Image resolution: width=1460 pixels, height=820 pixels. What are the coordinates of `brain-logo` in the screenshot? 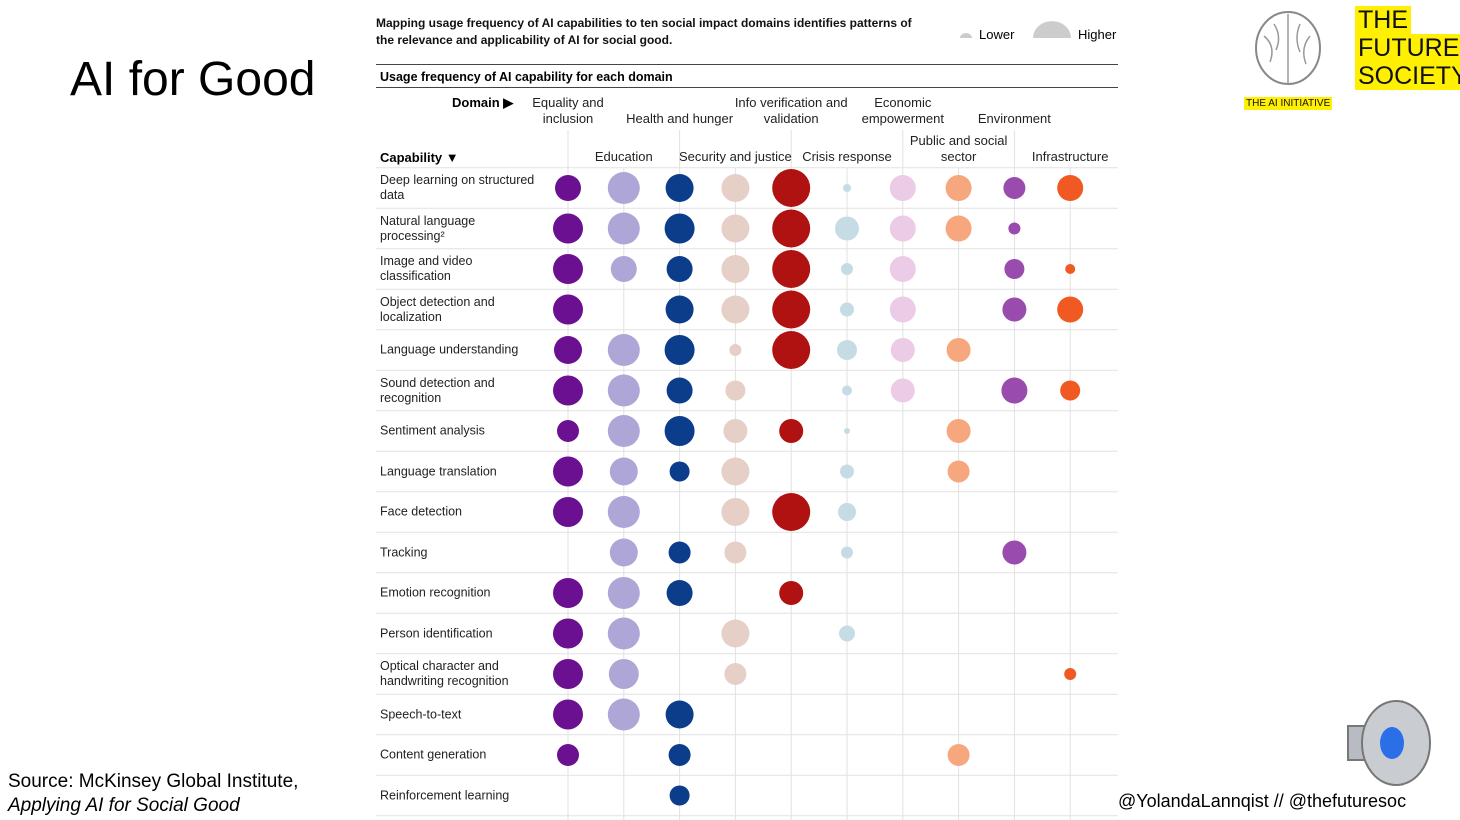 It's located at (1288, 48).